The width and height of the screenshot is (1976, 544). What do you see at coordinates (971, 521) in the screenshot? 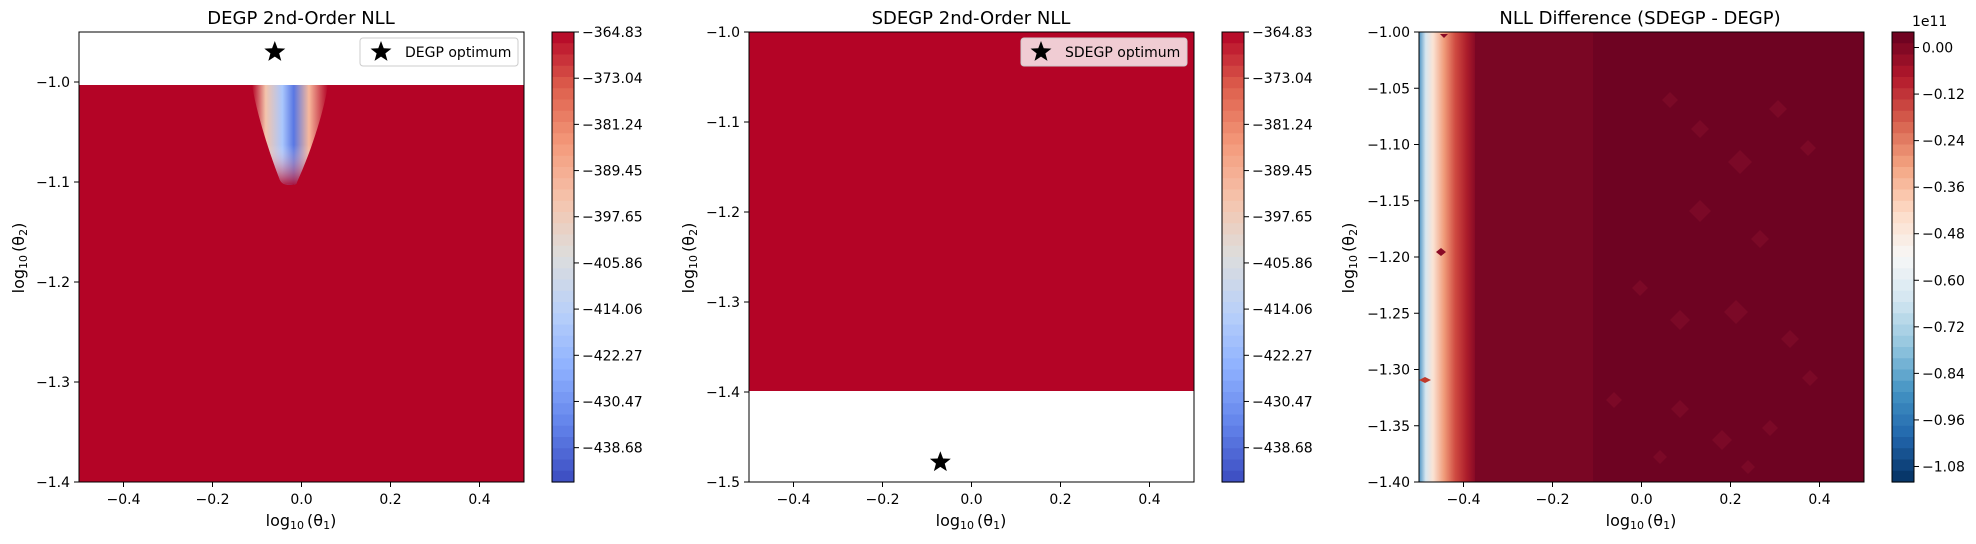
I see `x-axis-label: log10 (θ1)` at bounding box center [971, 521].